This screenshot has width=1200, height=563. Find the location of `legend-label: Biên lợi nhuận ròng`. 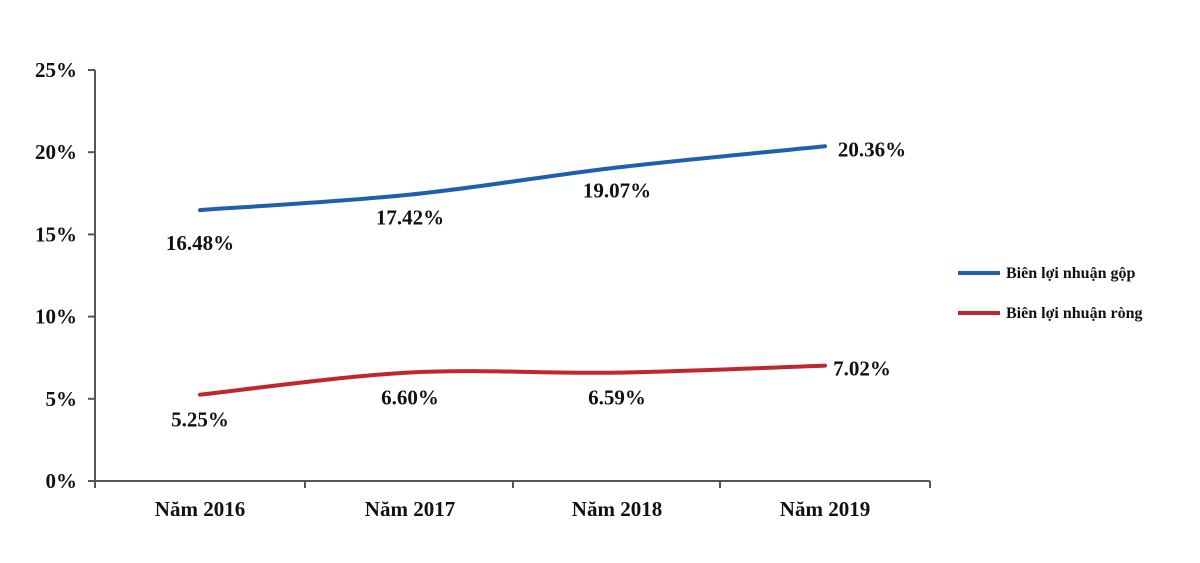

legend-label: Biên lợi nhuận ròng is located at coordinates (1074, 313).